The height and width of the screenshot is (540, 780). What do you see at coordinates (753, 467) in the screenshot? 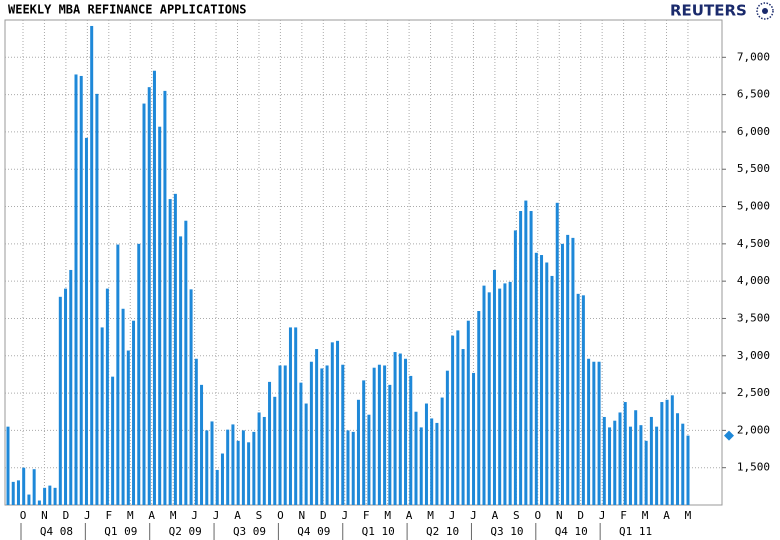
I see `y-tick-label: 1,500` at bounding box center [753, 467].